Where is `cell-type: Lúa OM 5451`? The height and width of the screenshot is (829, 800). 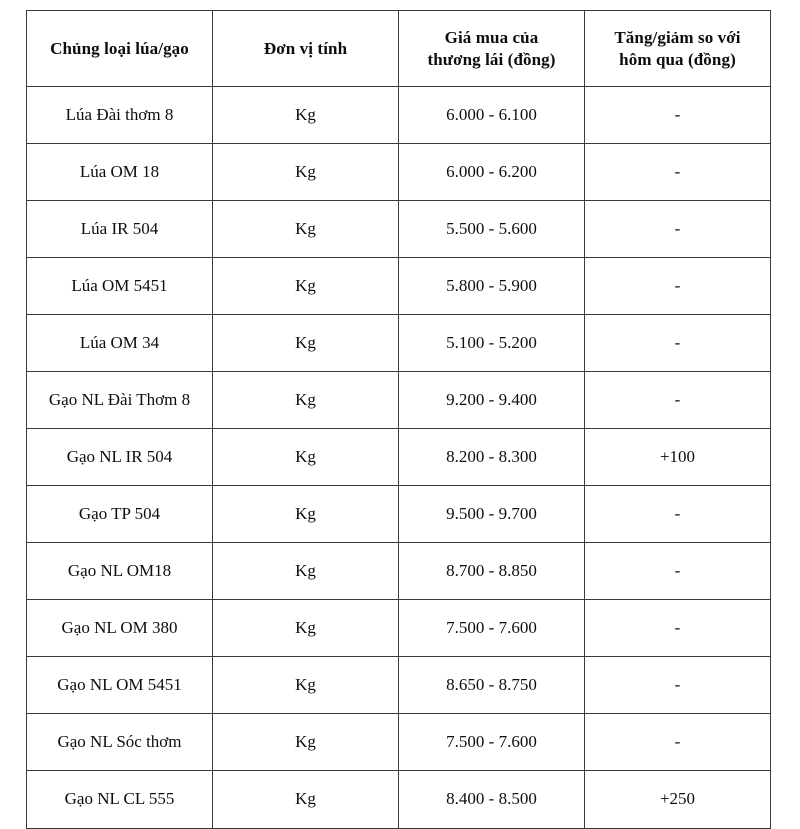 cell-type: Lúa OM 5451 is located at coordinates (119, 286).